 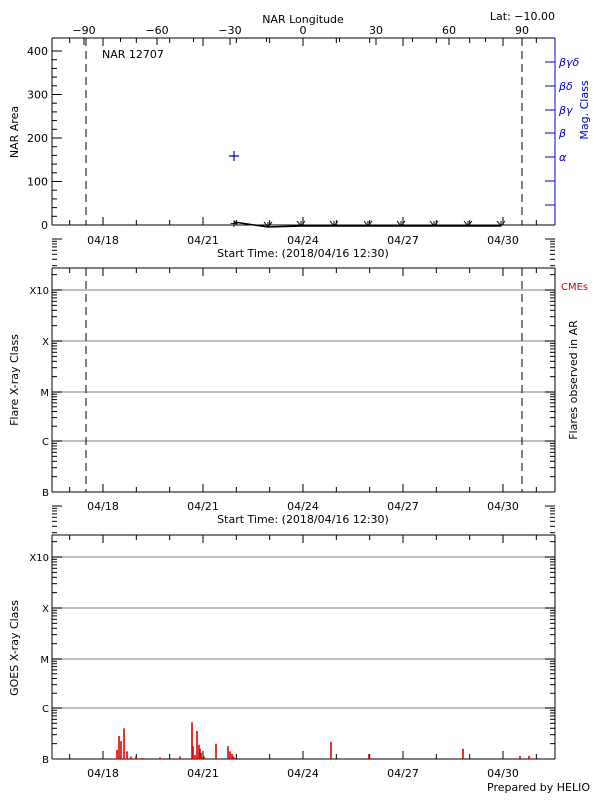 What do you see at coordinates (376, 30) in the screenshot?
I see `longitude-tick-label: 30` at bounding box center [376, 30].